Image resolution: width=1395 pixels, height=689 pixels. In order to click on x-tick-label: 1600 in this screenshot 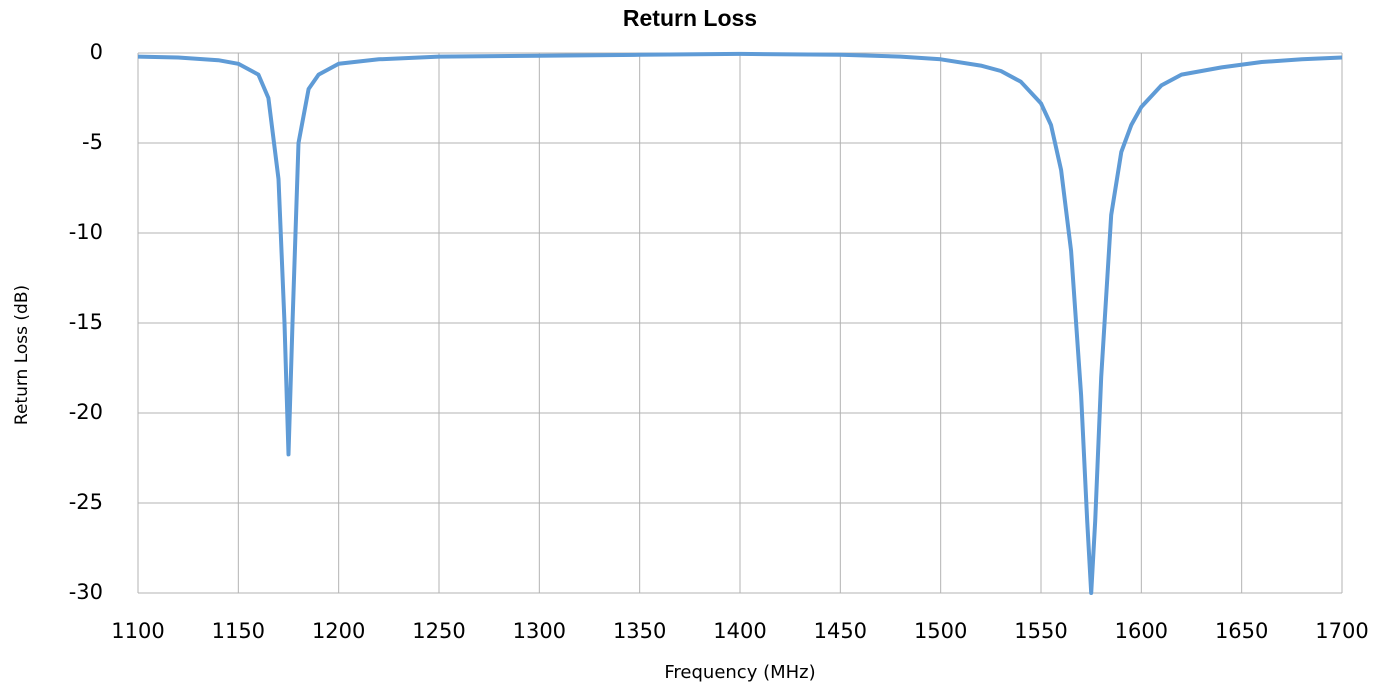, I will do `click(1141, 631)`.